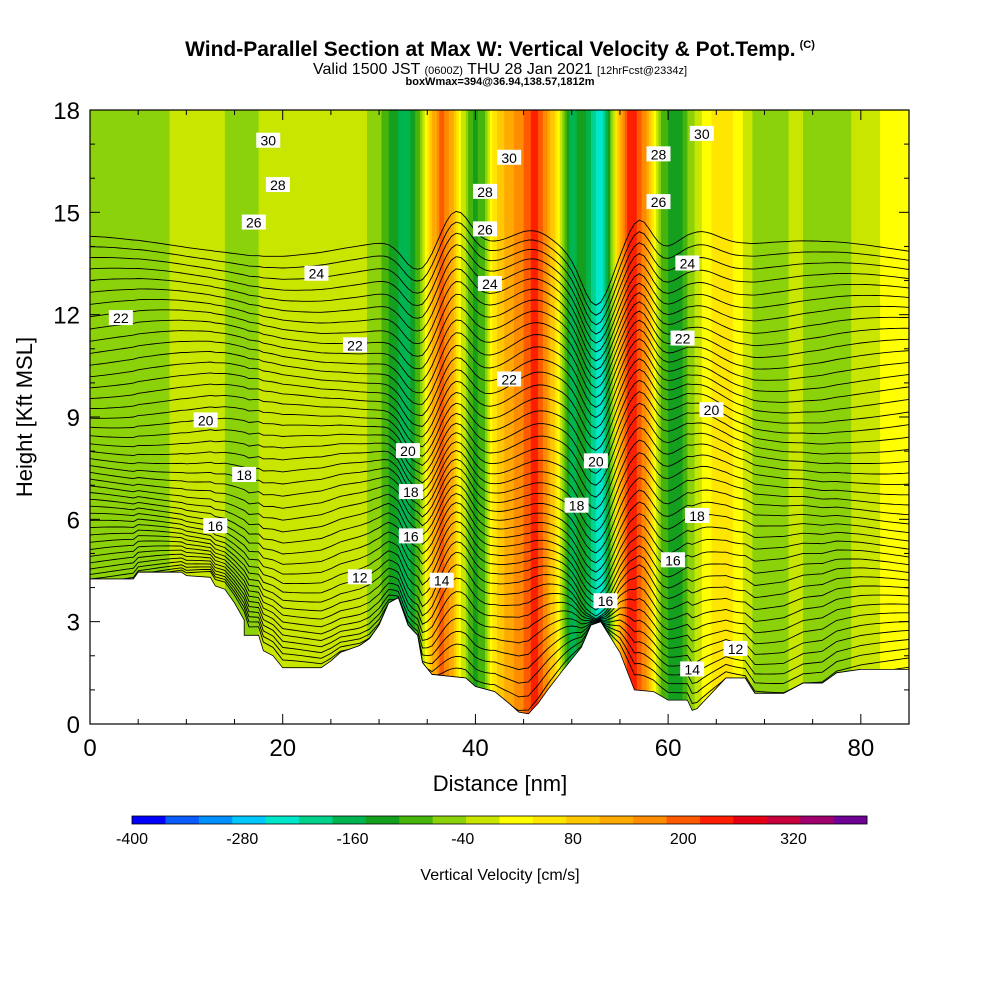 The height and width of the screenshot is (1000, 1000). What do you see at coordinates (441, 580) in the screenshot?
I see `contour-label: 14` at bounding box center [441, 580].